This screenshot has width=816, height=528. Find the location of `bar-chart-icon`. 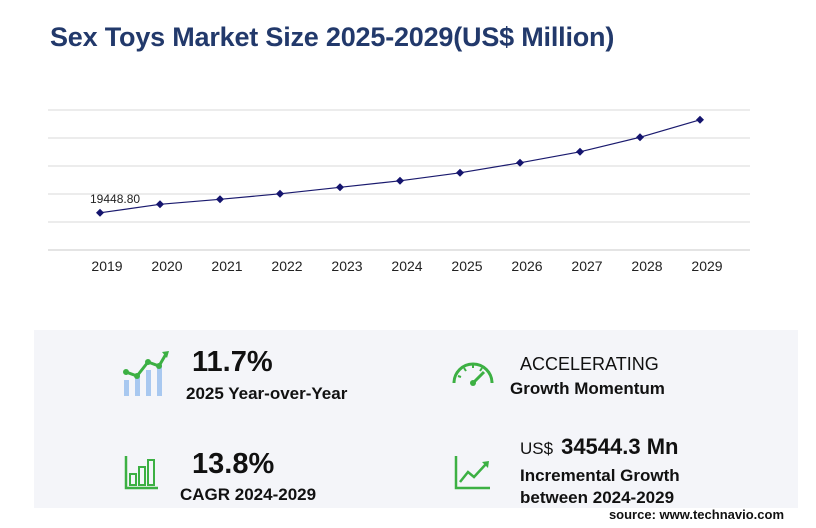

bar-chart-icon is located at coordinates (141, 473).